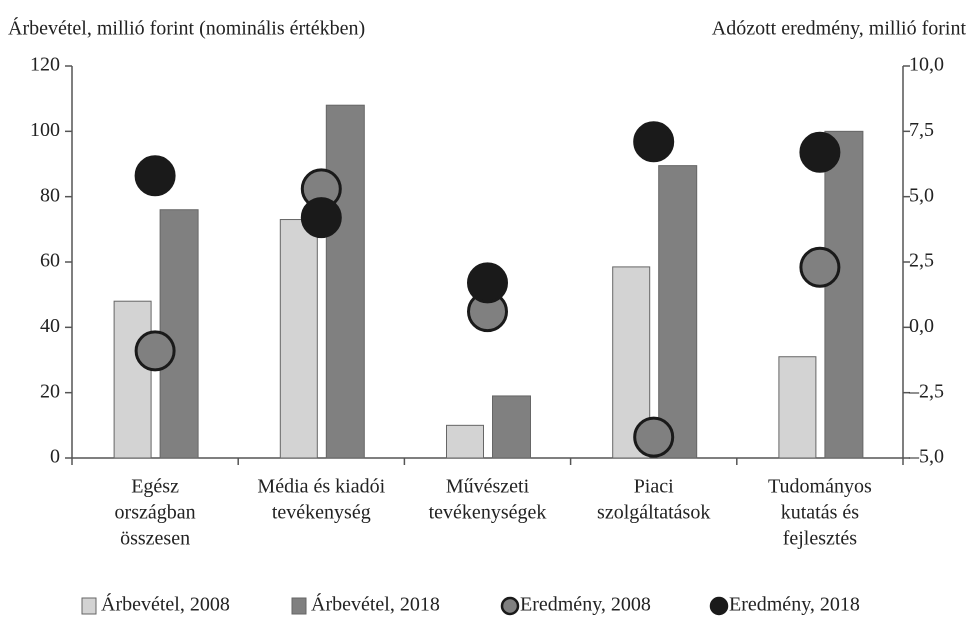 The height and width of the screenshot is (619, 969). I want to click on y-tick-label: 80, so click(50, 195).